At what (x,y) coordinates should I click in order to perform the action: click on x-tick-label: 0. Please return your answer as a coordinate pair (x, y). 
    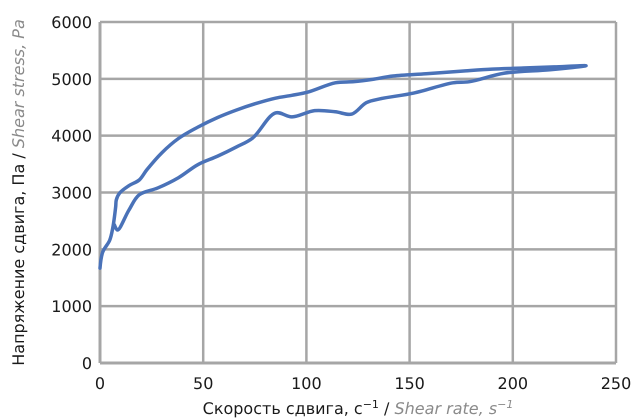
    Looking at the image, I should click on (100, 383).